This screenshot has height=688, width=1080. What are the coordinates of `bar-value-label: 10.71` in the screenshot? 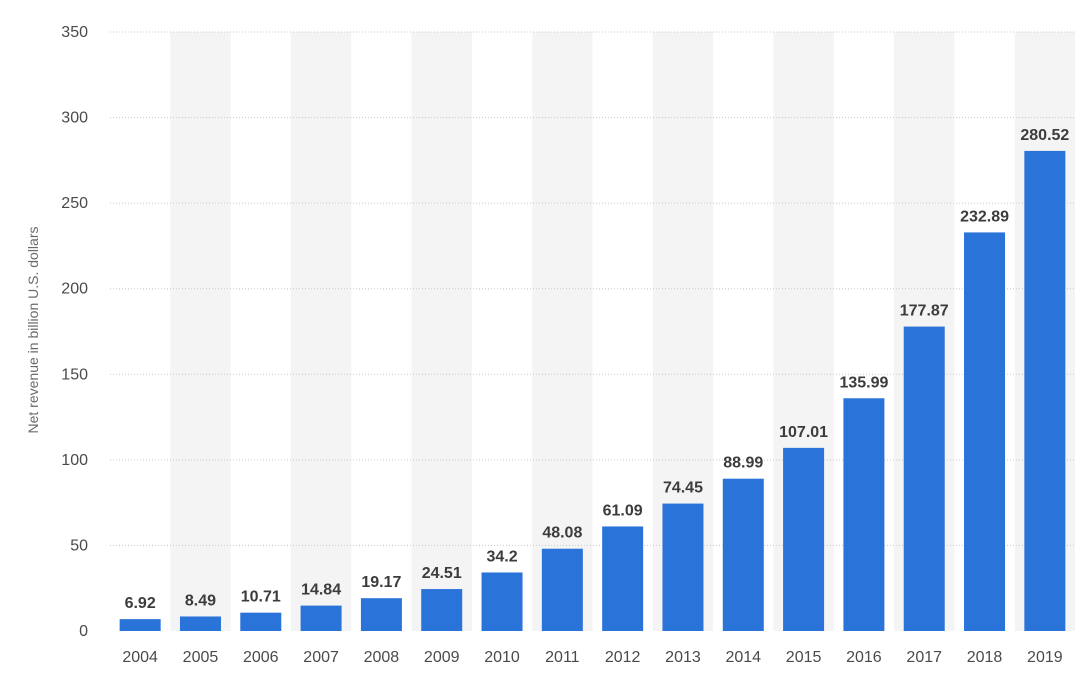 It's located at (261, 597).